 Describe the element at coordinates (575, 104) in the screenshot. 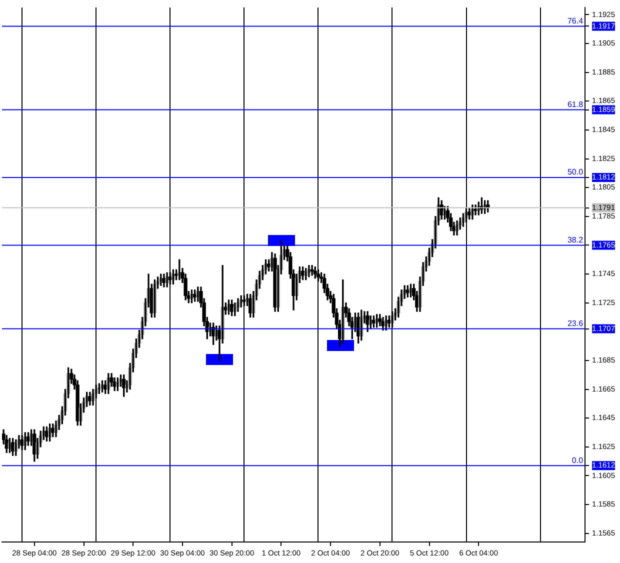

I see `annotation: 61.8` at that location.